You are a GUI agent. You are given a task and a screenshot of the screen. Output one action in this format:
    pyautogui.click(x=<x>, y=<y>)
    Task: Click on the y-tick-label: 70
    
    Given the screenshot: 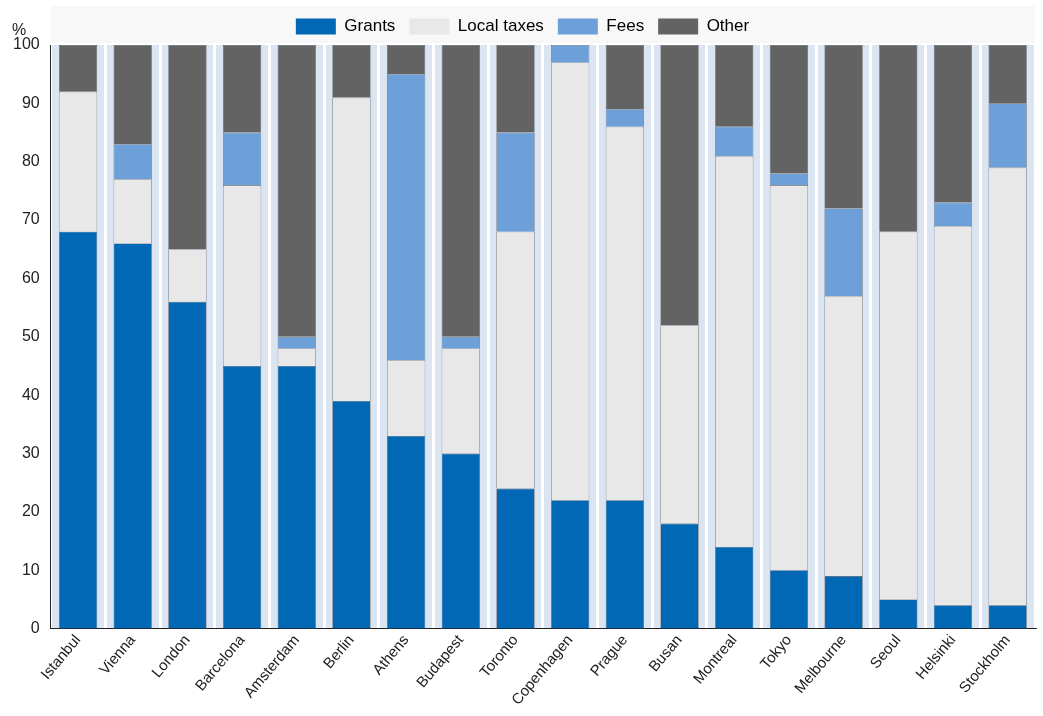 What is the action you would take?
    pyautogui.click(x=30, y=219)
    